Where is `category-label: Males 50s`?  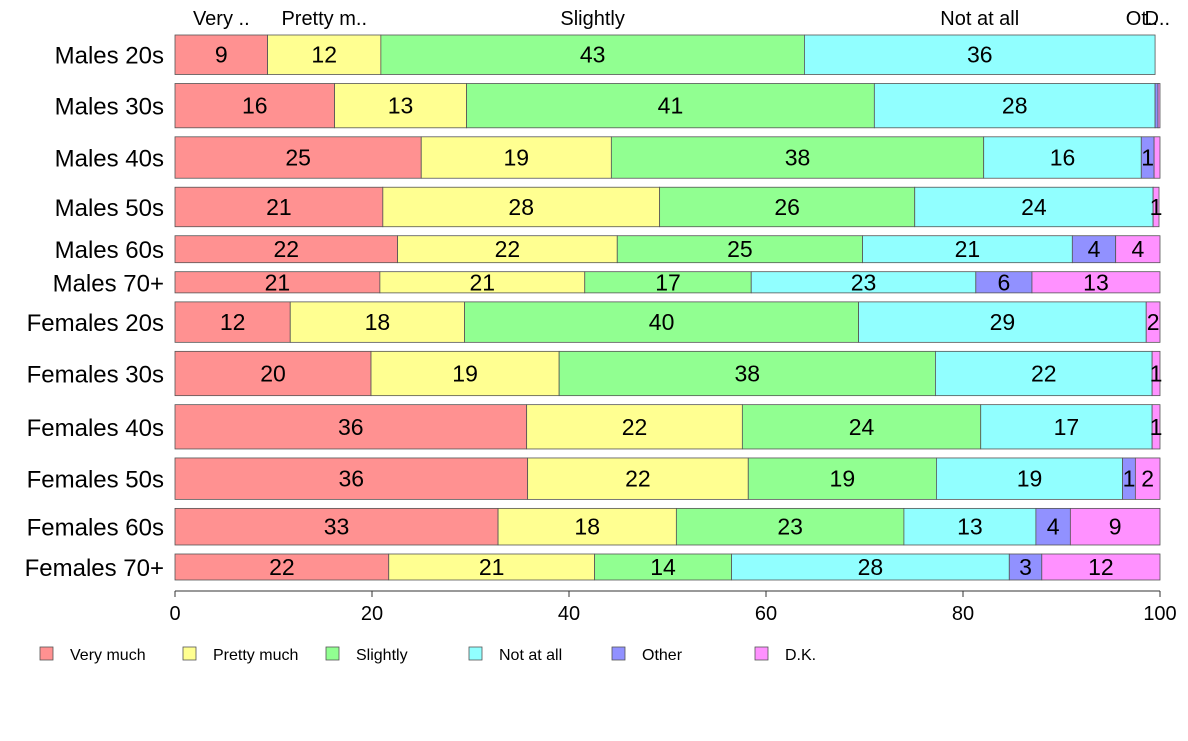 category-label: Males 50s is located at coordinates (109, 208).